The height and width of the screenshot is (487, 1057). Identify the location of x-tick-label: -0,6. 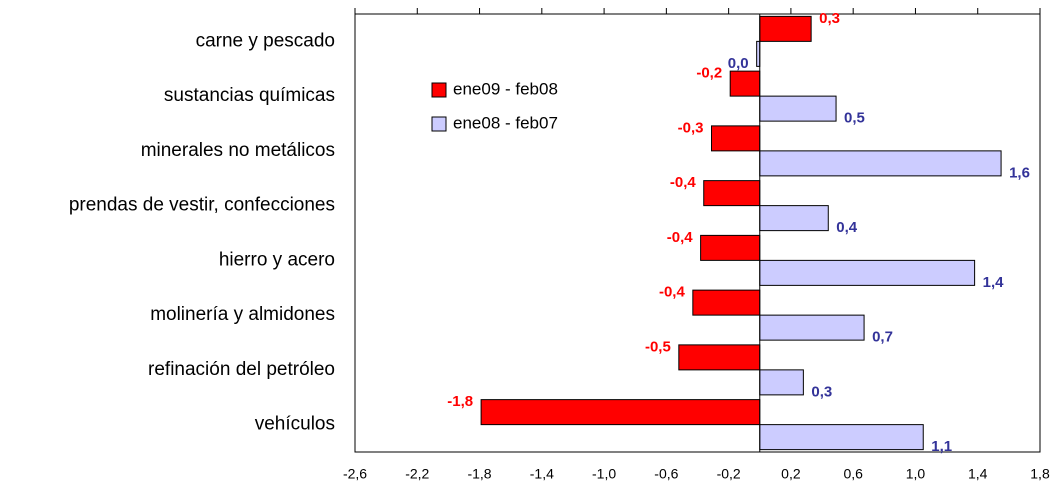
(666, 474).